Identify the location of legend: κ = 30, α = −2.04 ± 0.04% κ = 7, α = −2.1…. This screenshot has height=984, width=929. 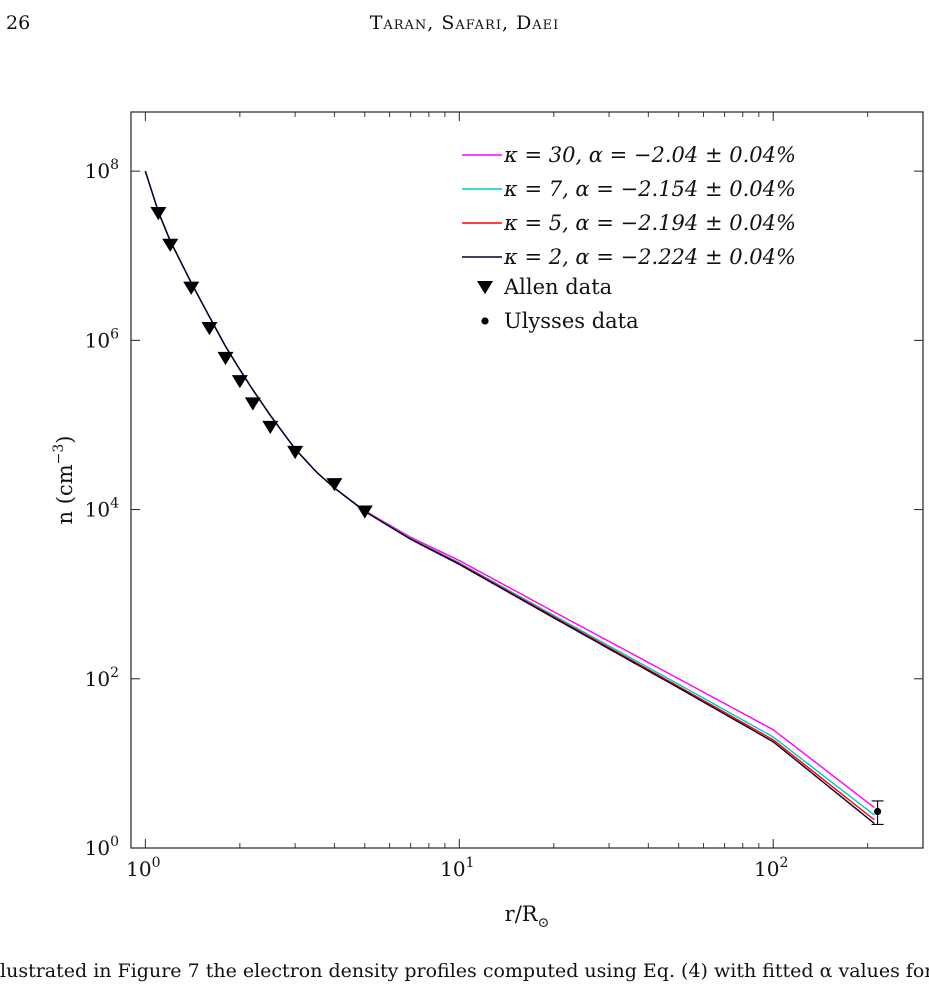
(629, 238).